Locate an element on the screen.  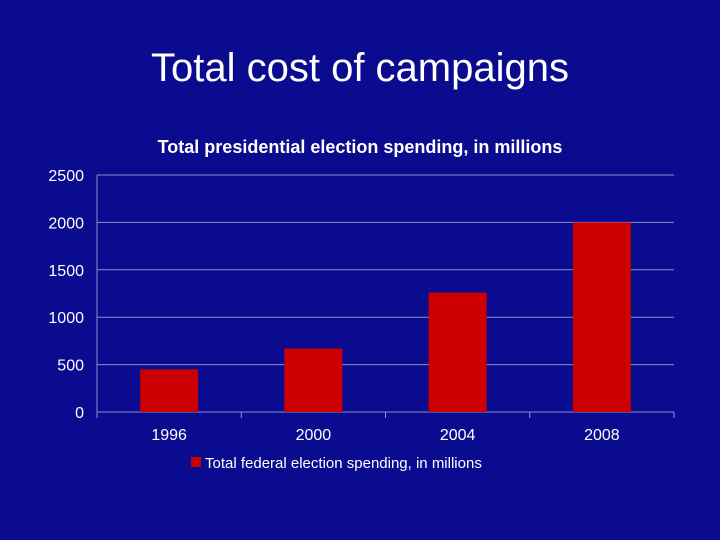
y-tick-label: 1500 is located at coordinates (66, 271).